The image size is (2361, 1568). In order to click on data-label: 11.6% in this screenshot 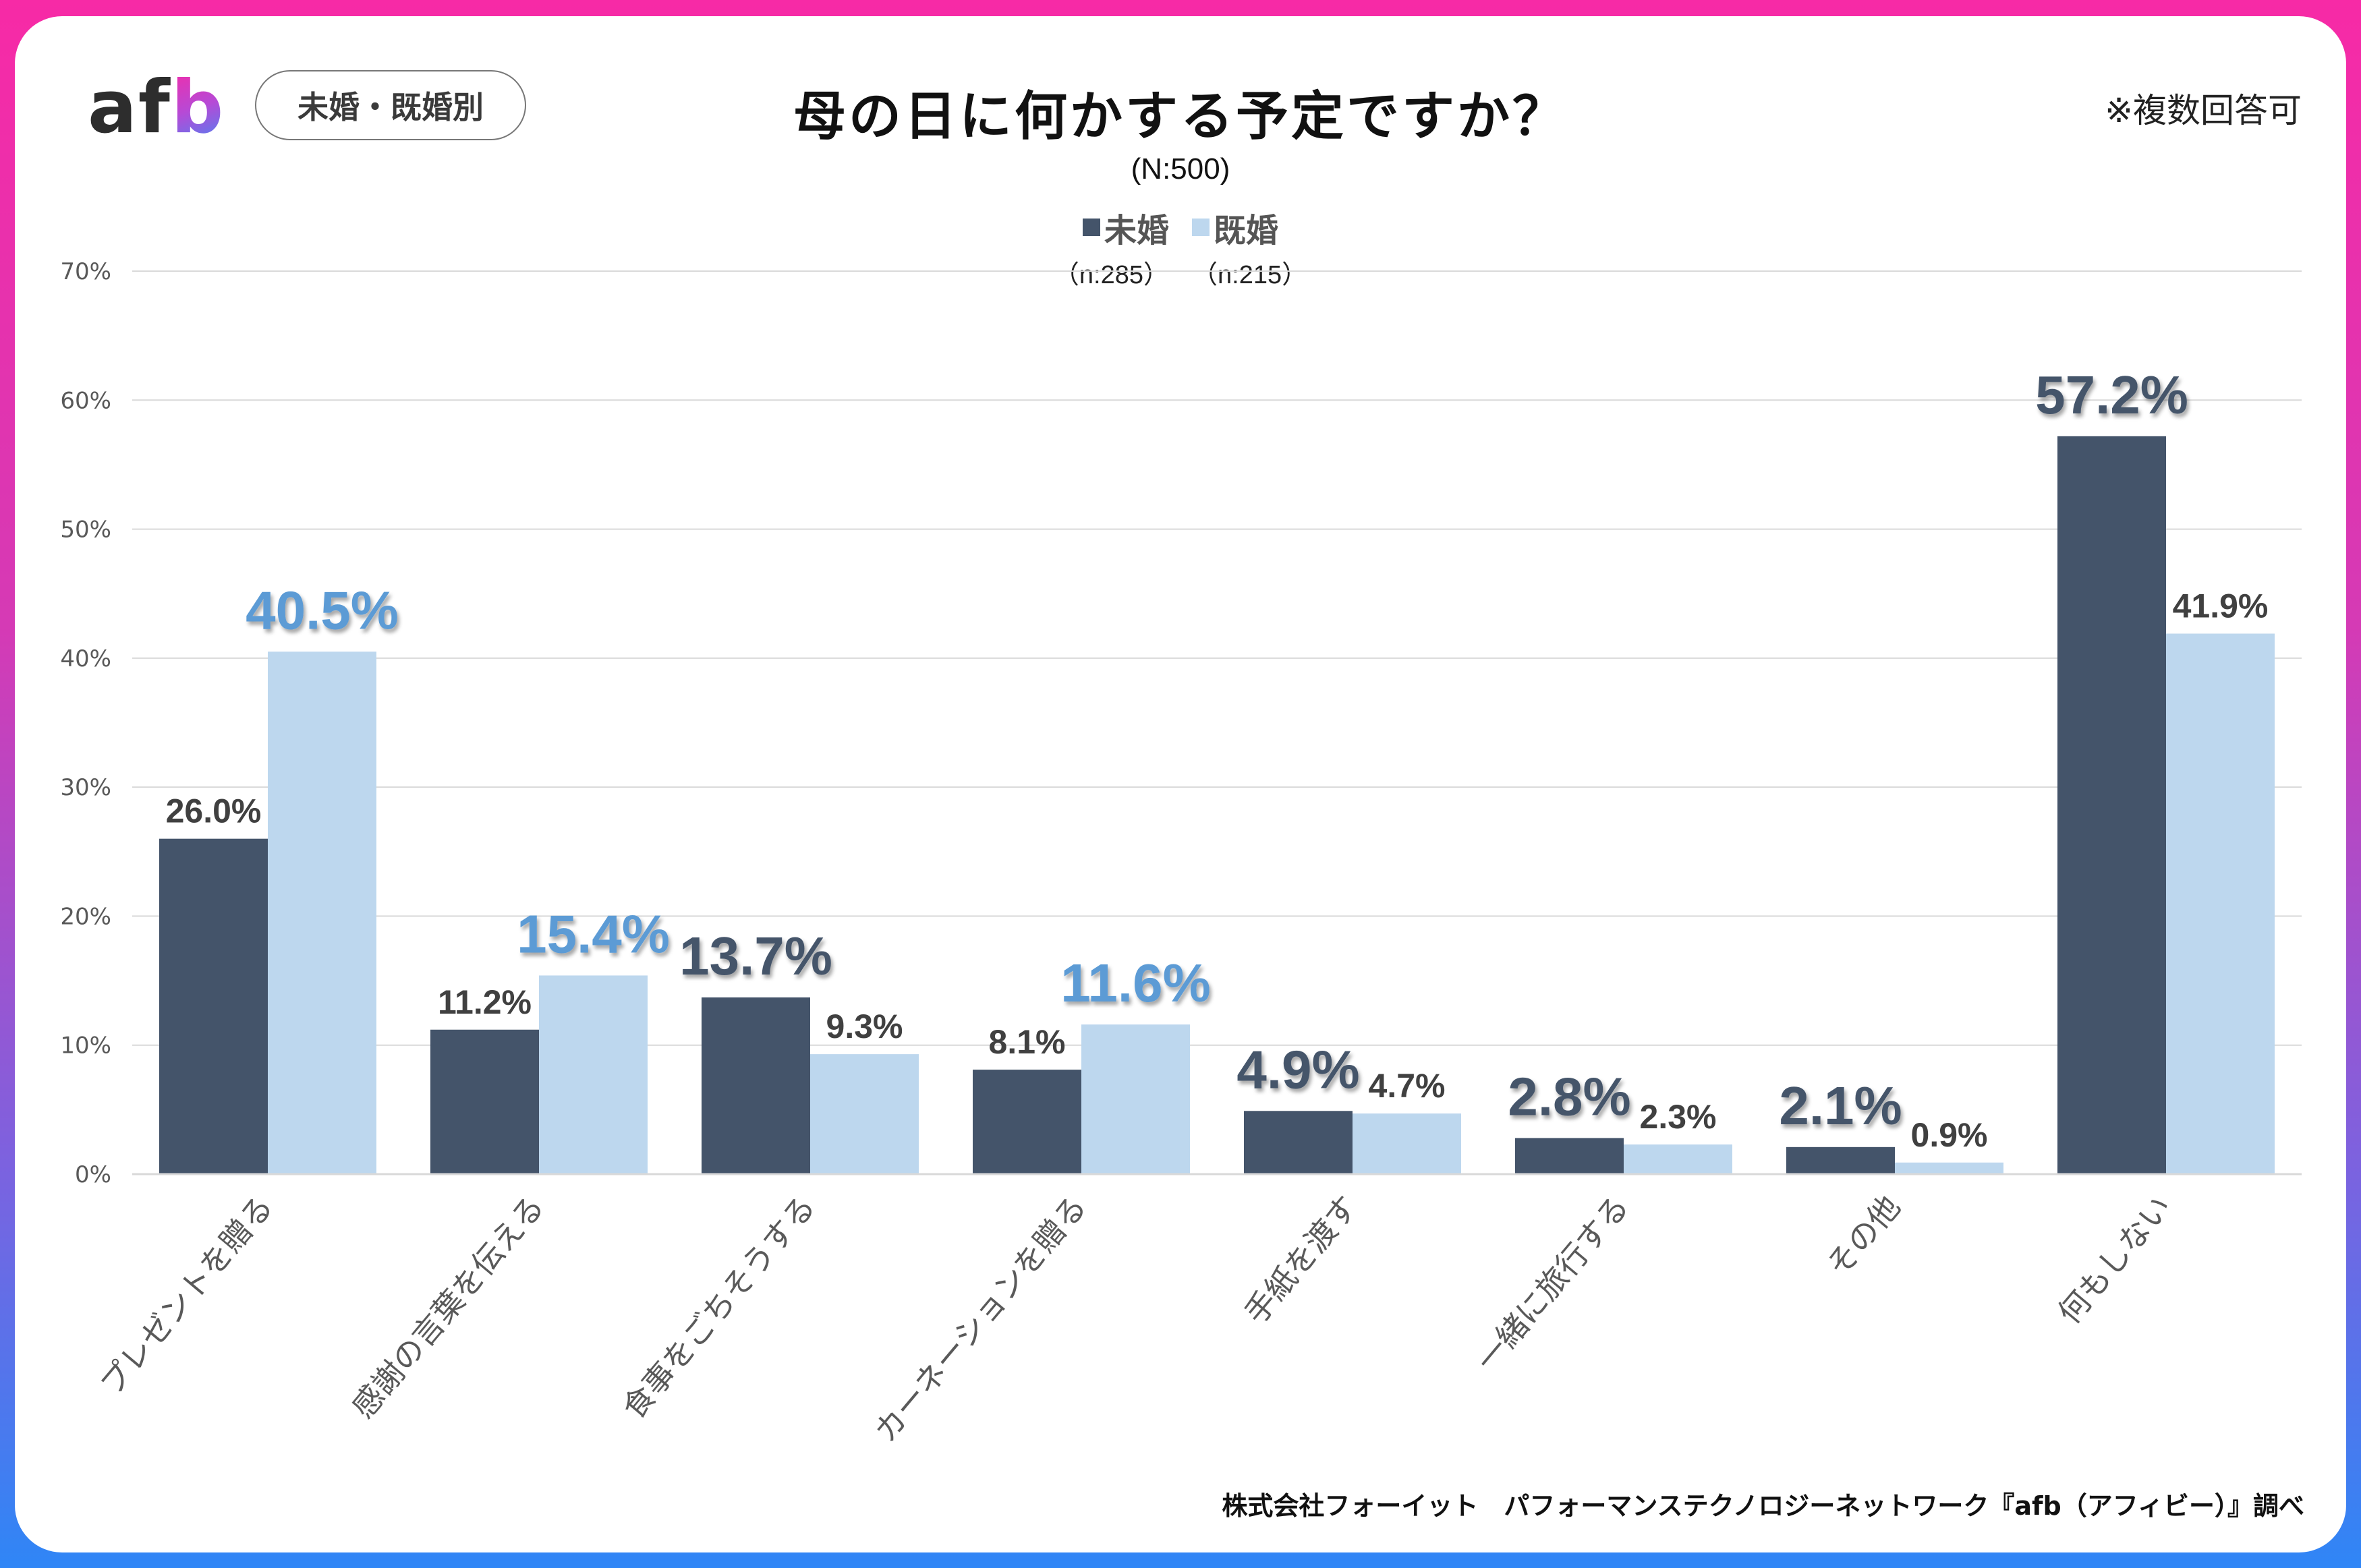, I will do `click(1135, 983)`.